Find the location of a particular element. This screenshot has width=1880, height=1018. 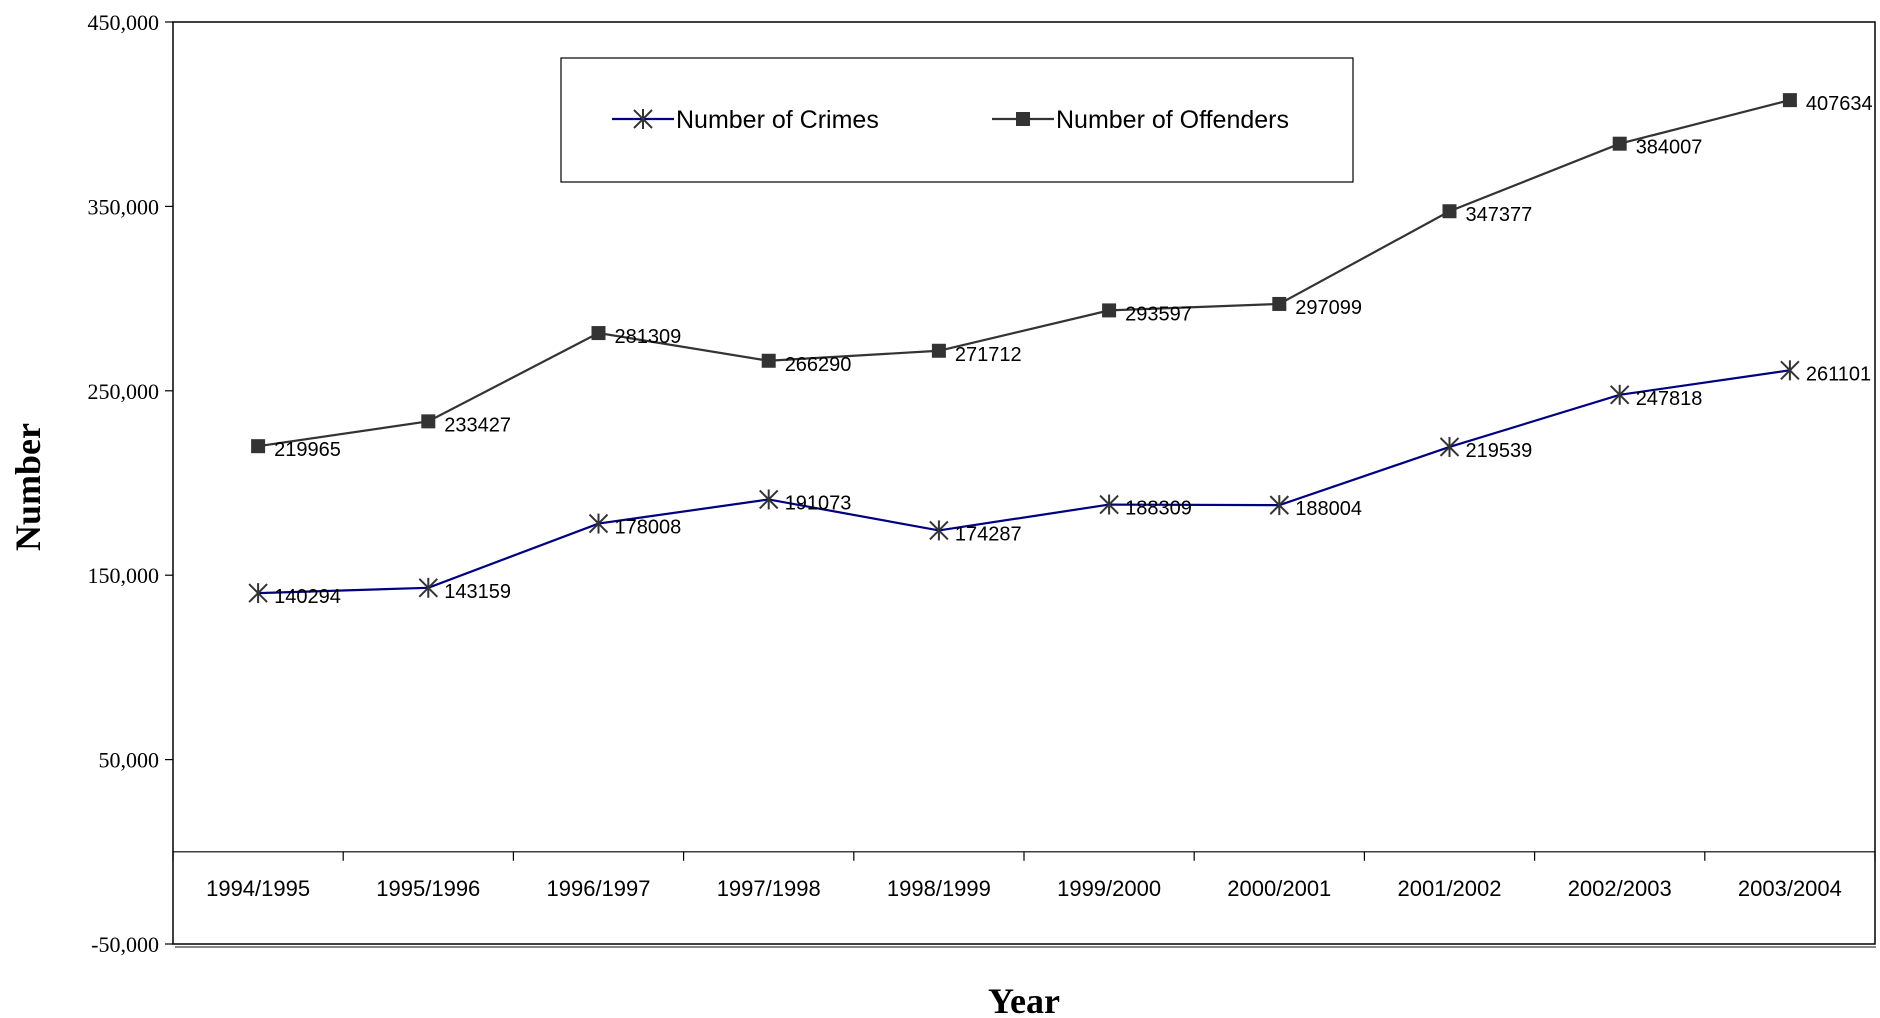

data-label-number-of-crimes: 188004 is located at coordinates (1328, 509).